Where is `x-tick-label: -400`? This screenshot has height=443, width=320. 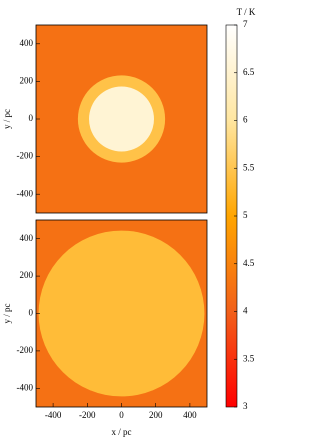 x-tick-label: -400 is located at coordinates (53, 415).